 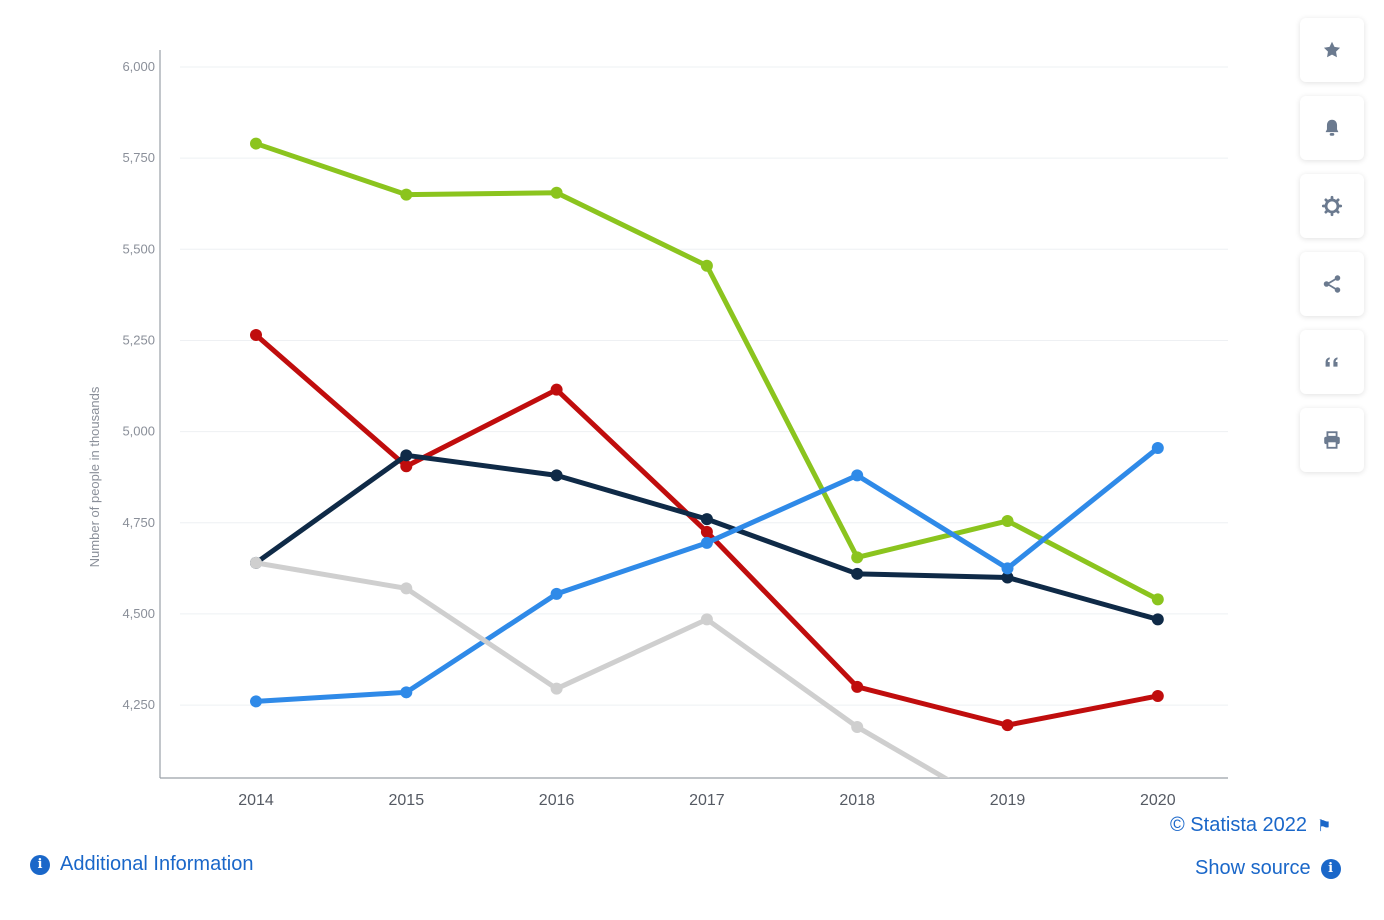 I want to click on share-button, so click(x=1332, y=284).